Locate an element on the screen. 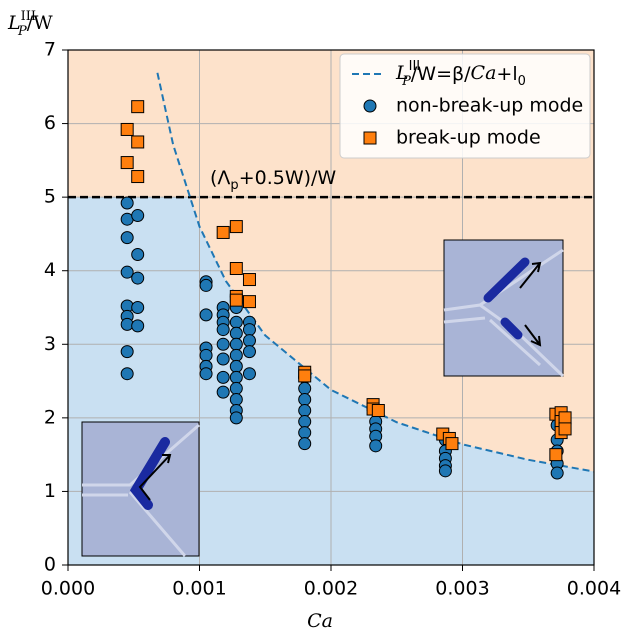 Image resolution: width=626 pixels, height=637 pixels. text-part: +0.5W)/W is located at coordinates (288, 178).